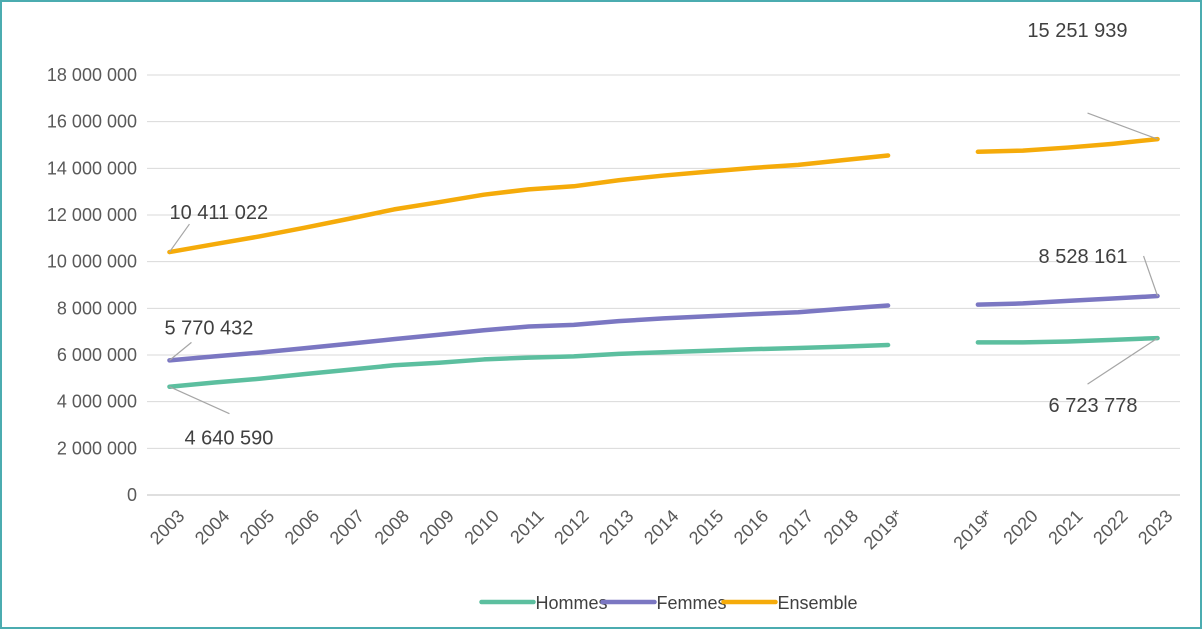 The height and width of the screenshot is (629, 1202). I want to click on x-tick-label: 2022, so click(1110, 527).